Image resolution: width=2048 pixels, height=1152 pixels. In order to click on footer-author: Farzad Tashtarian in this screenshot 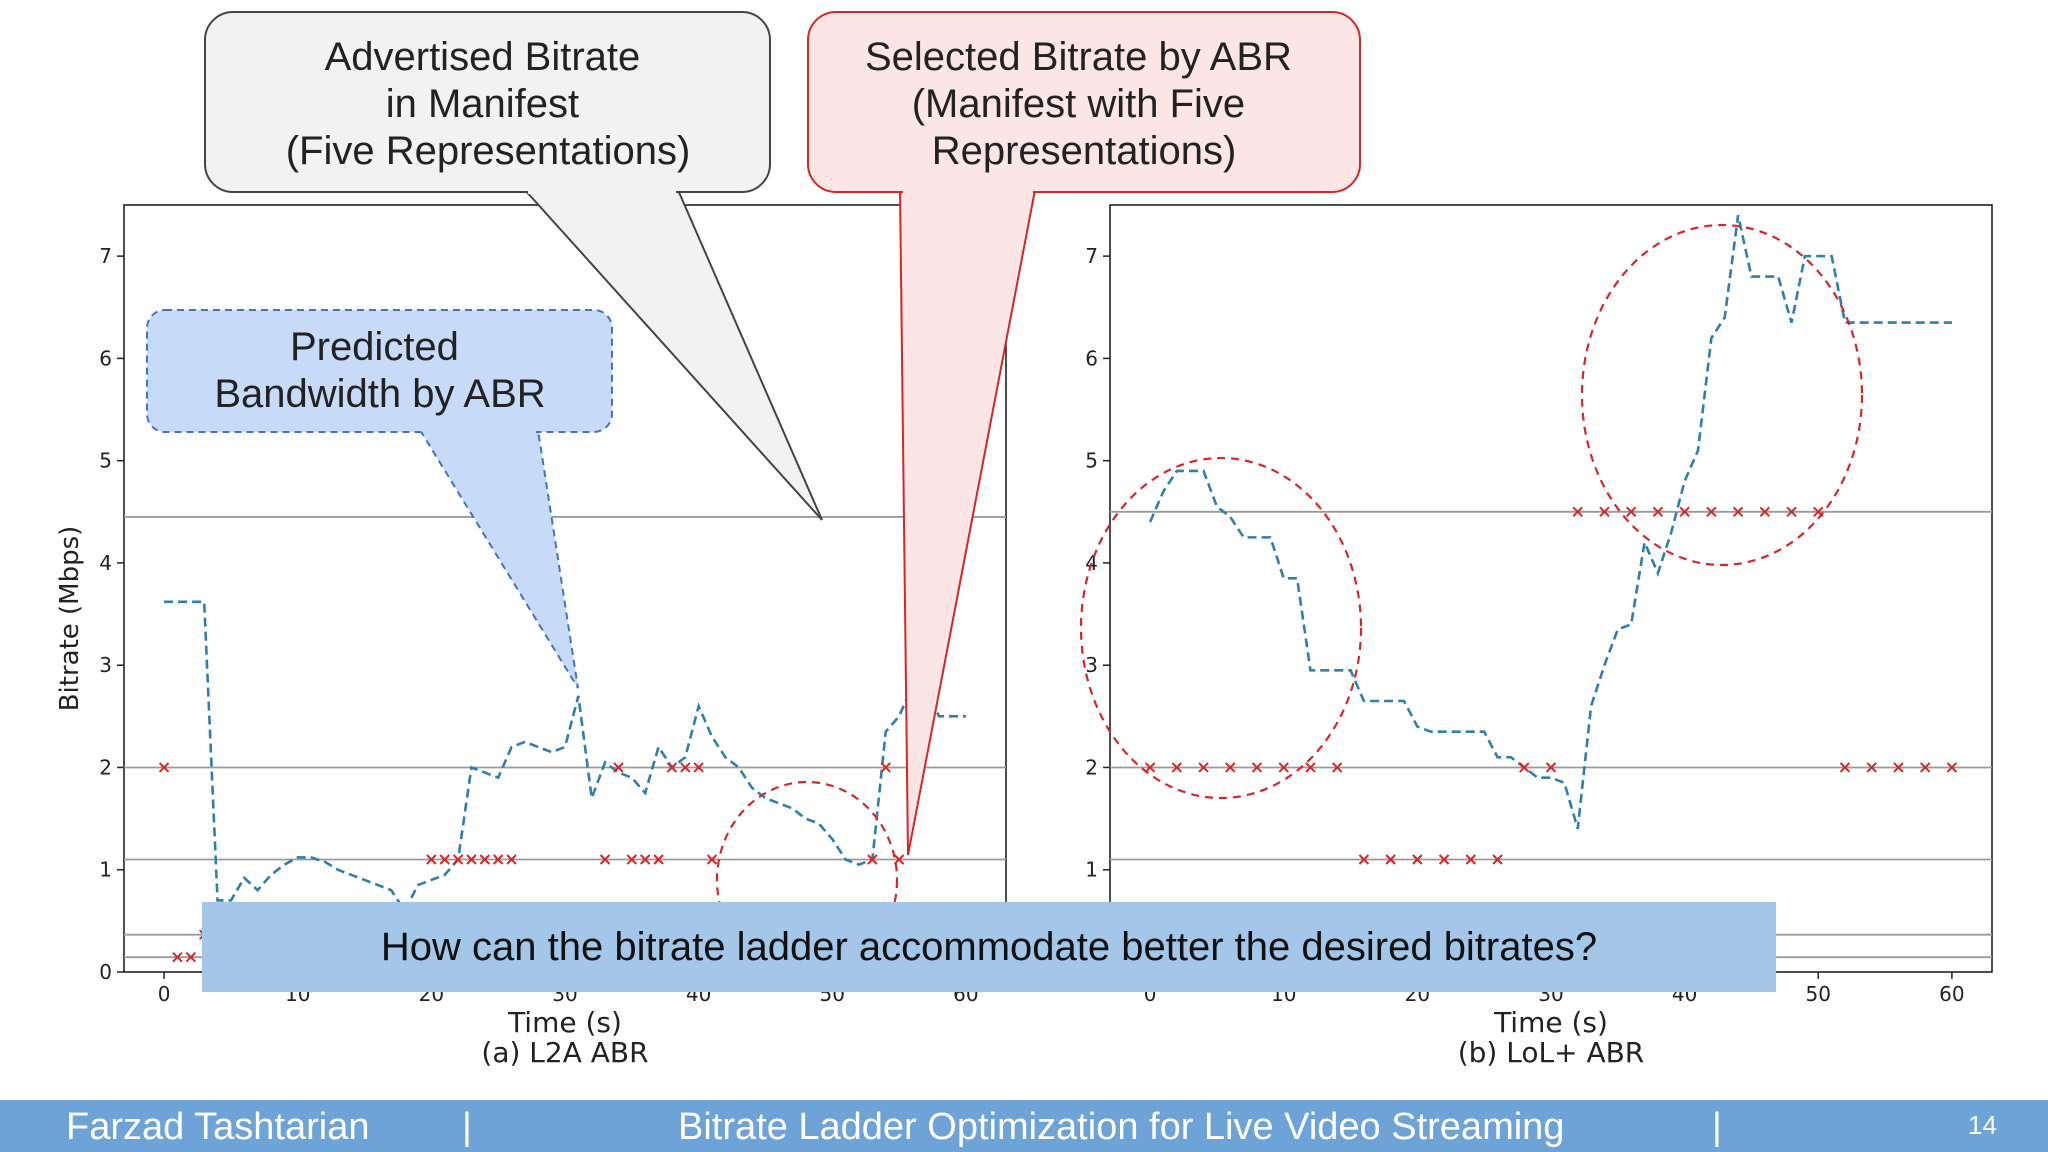, I will do `click(218, 1127)`.